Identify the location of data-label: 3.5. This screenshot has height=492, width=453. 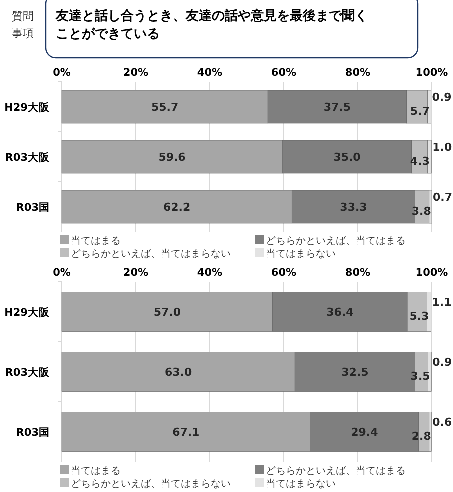
(420, 376).